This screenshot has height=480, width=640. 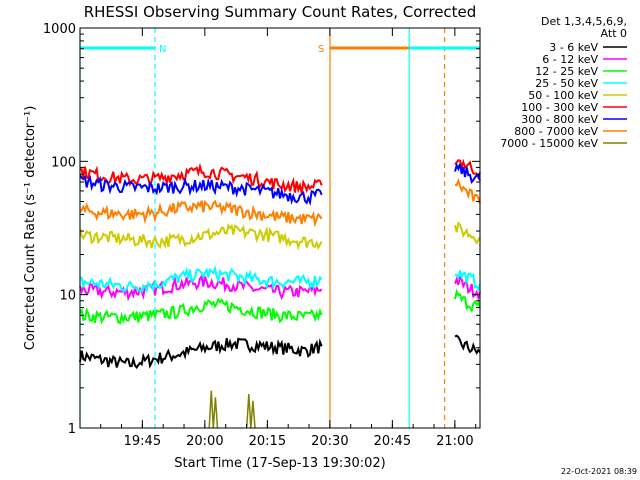 I want to click on flag-label: S, so click(x=321, y=49).